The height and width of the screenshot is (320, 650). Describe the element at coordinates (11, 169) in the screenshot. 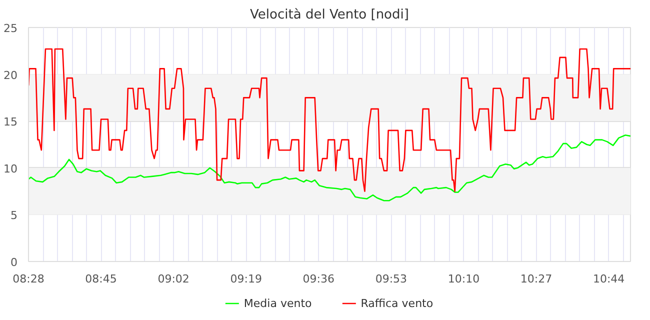

I see `y-tick-label: 10` at that location.